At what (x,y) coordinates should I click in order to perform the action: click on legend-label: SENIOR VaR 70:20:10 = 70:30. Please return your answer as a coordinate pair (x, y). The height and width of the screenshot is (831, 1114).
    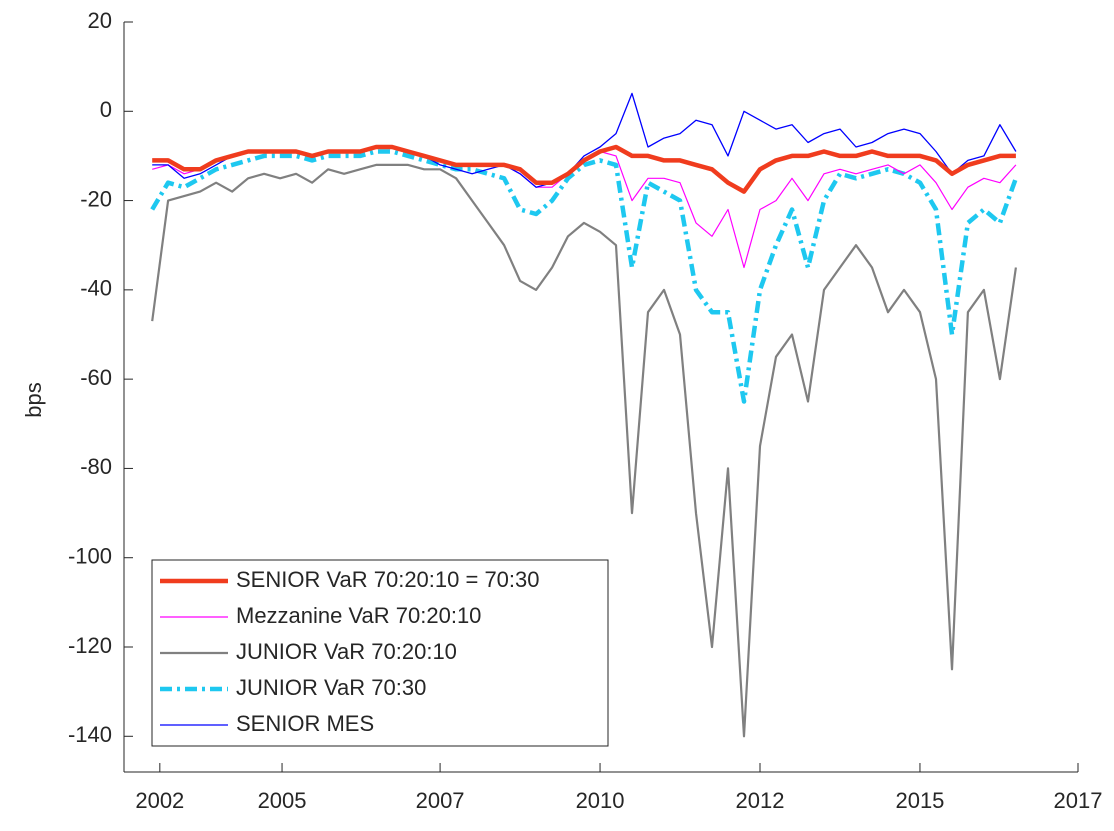
    Looking at the image, I should click on (388, 579).